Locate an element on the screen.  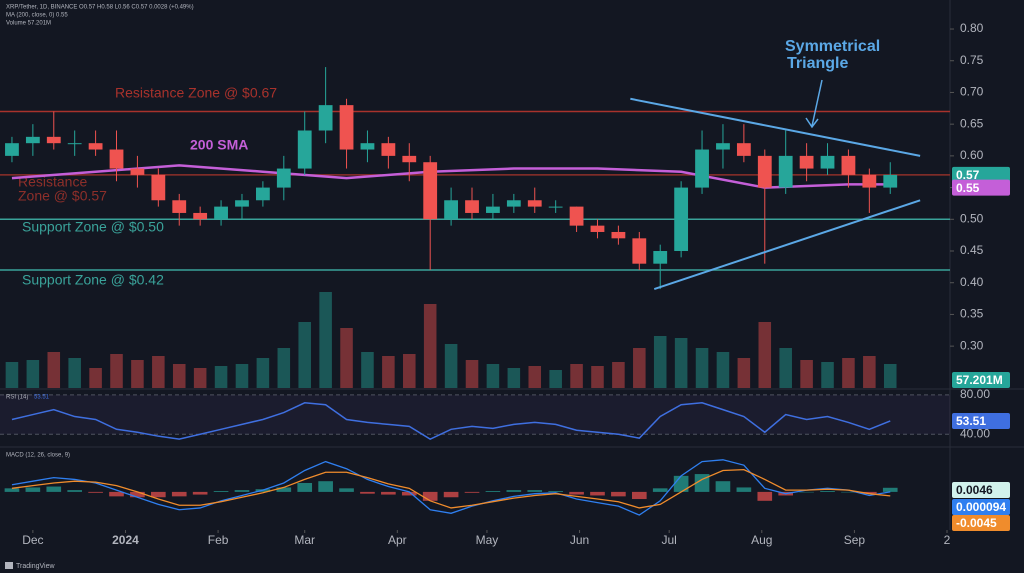
x-tick-label: Mar is located at coordinates (304, 540).